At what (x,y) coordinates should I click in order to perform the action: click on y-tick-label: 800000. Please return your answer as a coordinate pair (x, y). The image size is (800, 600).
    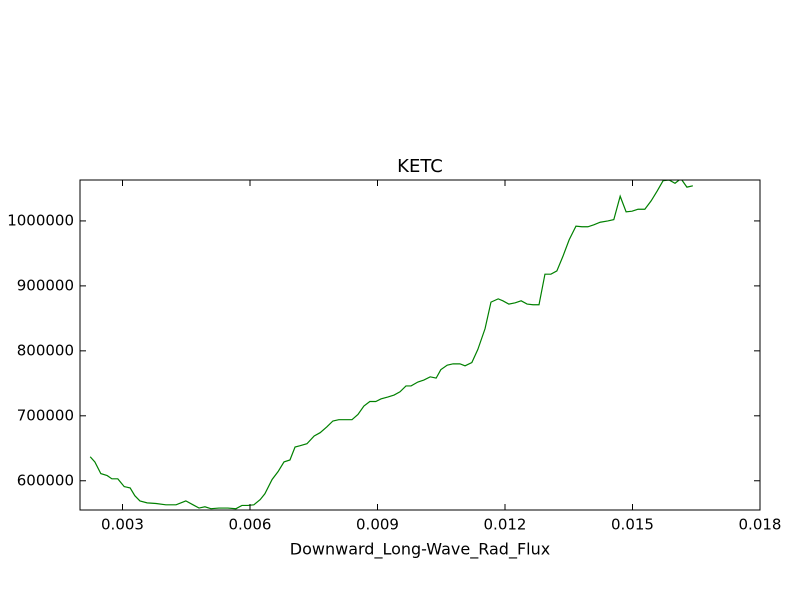
    Looking at the image, I should click on (45, 350).